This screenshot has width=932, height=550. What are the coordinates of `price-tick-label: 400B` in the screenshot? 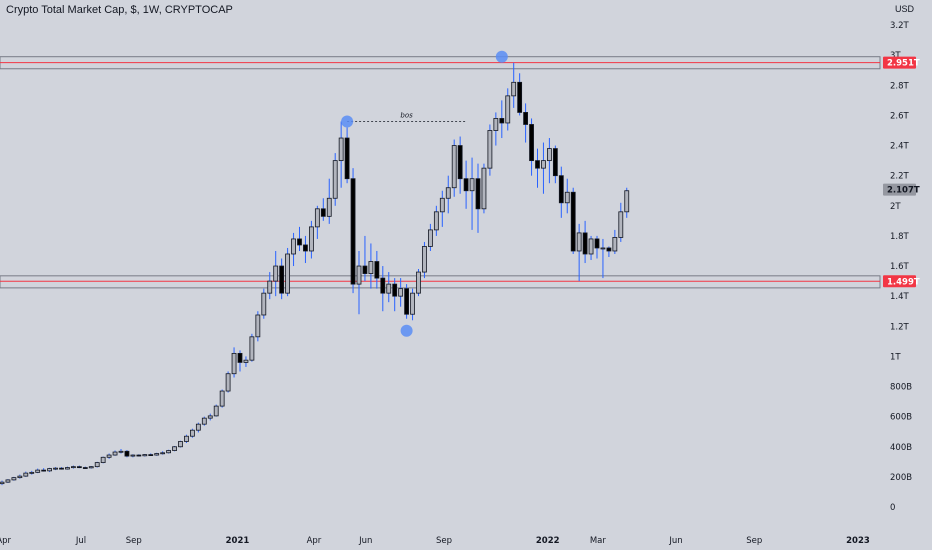 It's located at (901, 448).